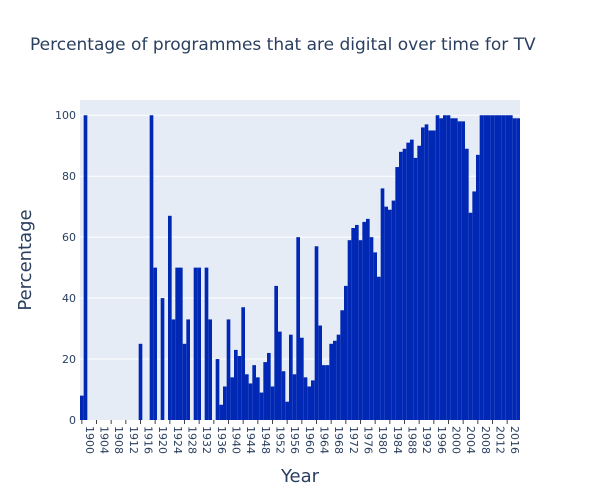 The width and height of the screenshot is (600, 500). I want to click on x-tick-label: 1948, so click(265, 440).